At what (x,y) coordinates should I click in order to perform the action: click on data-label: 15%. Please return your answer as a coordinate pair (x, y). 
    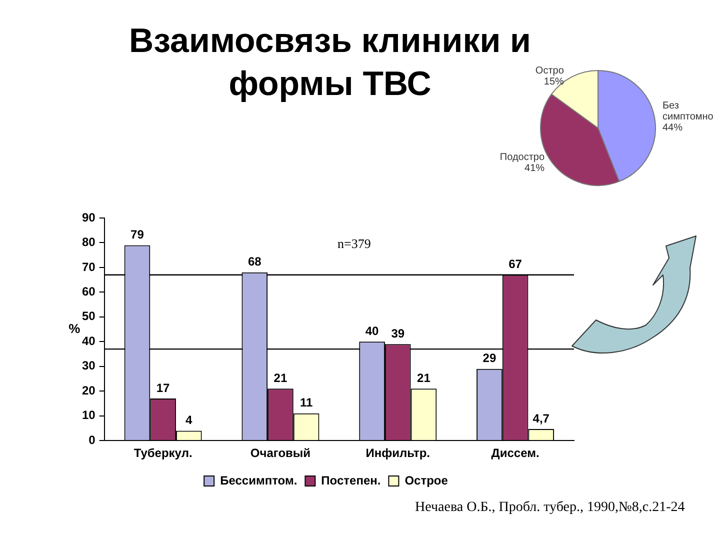
    Looking at the image, I should click on (554, 82).